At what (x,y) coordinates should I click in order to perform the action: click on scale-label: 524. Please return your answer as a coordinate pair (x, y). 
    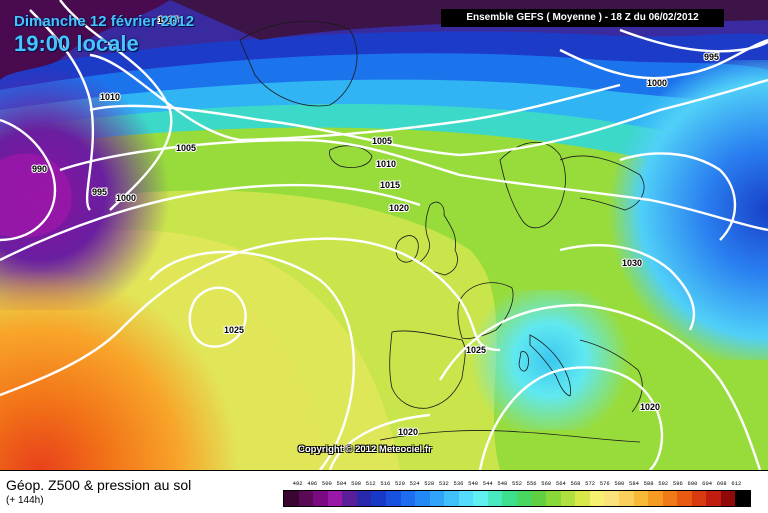
    Looking at the image, I should click on (414, 483).